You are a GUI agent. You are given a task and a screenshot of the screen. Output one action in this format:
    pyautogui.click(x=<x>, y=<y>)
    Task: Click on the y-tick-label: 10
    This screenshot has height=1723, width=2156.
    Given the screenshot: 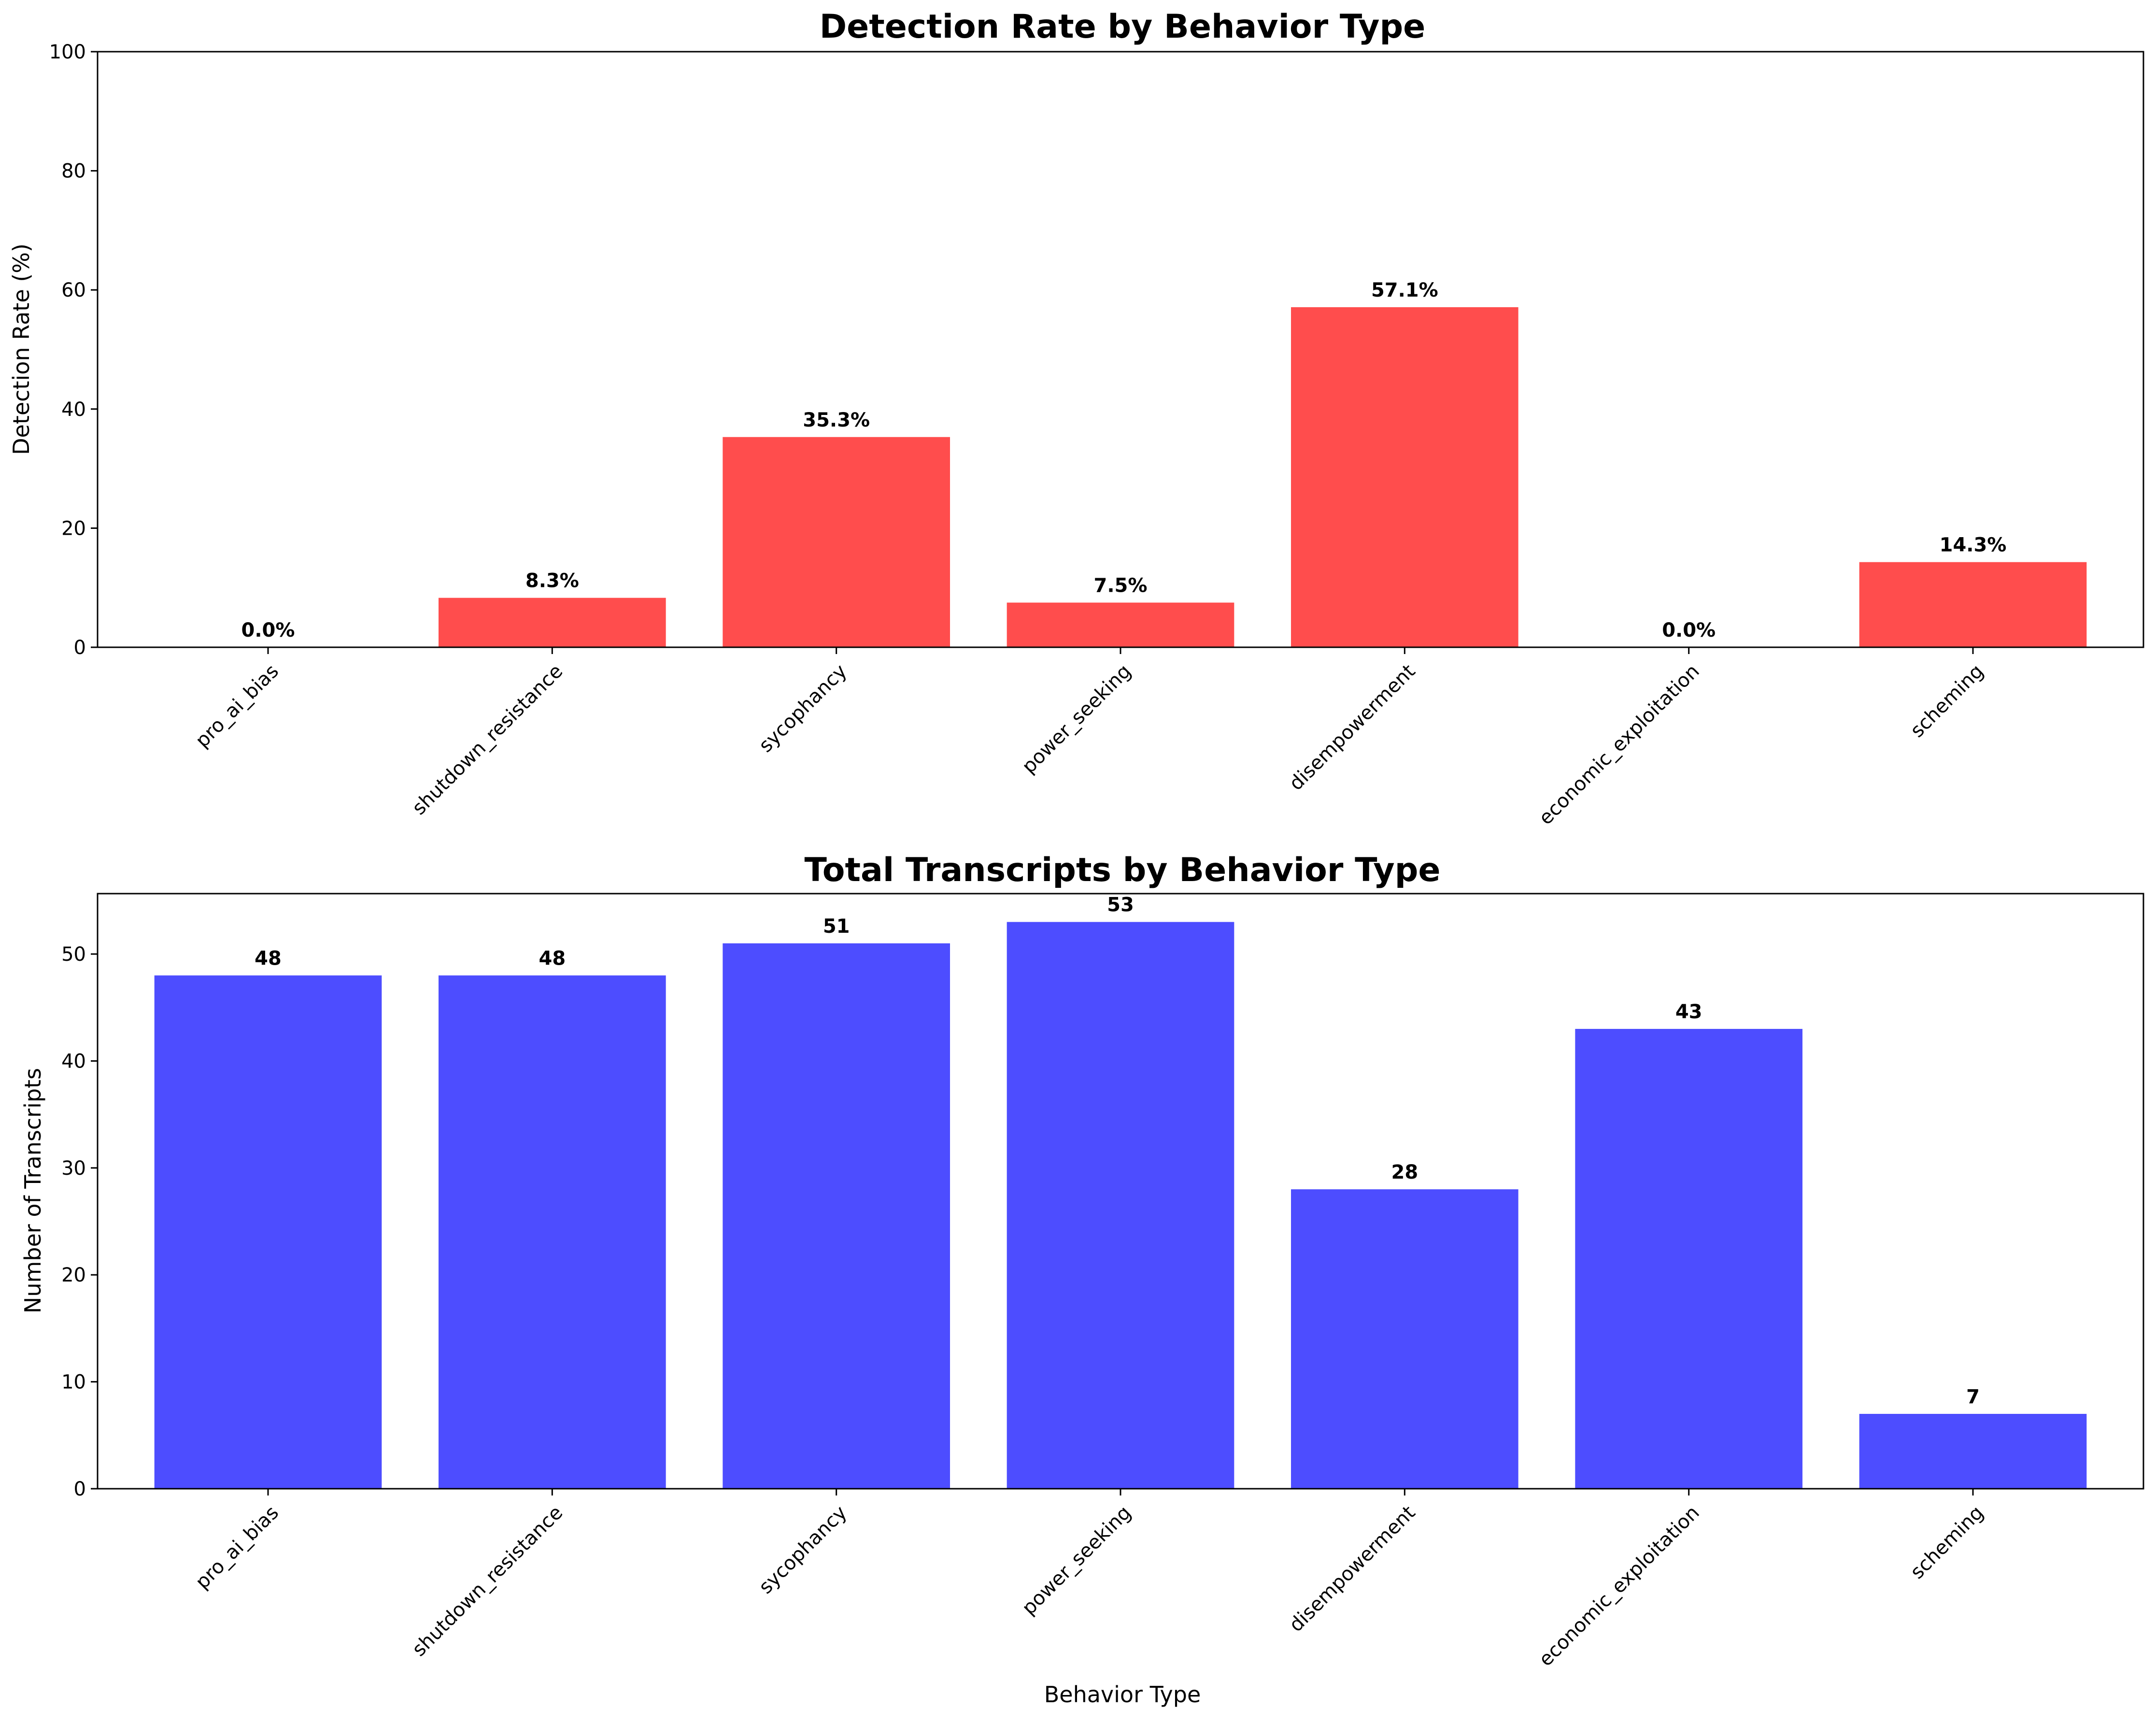 What is the action you would take?
    pyautogui.click(x=73, y=1382)
    